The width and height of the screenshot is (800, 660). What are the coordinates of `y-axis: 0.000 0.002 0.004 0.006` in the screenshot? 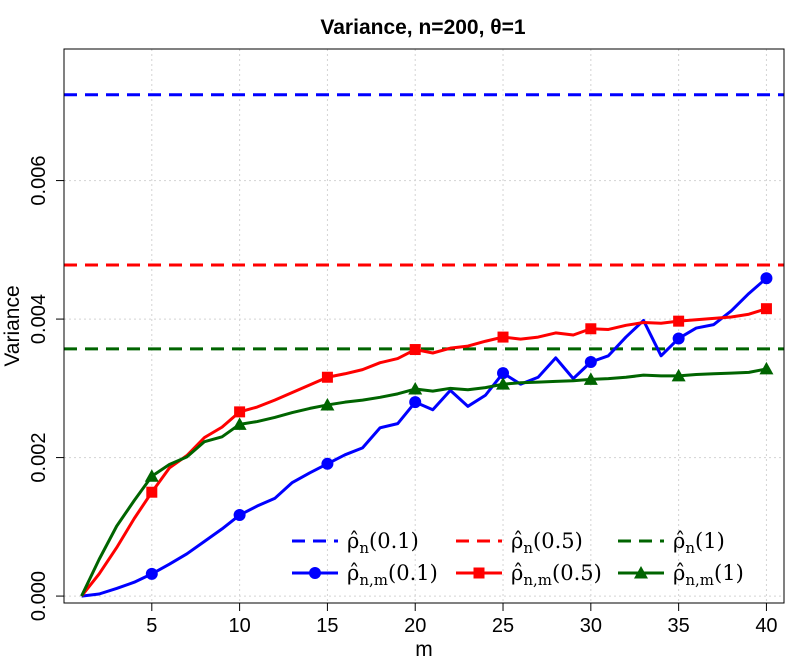 It's located at (46, 388).